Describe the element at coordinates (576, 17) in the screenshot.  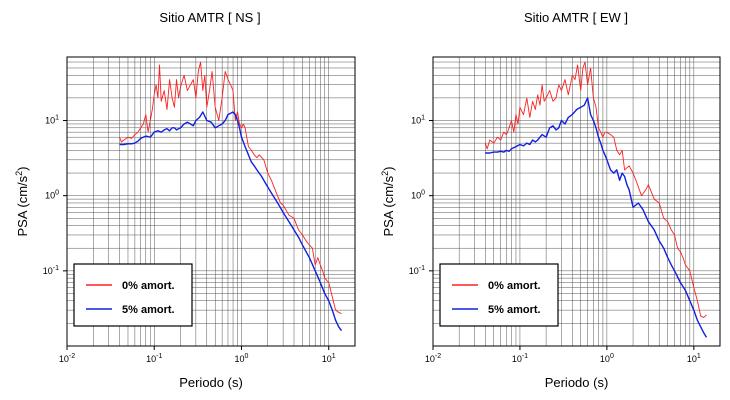
I see `chart-title: Sitio AMTR [ EW ]` at that location.